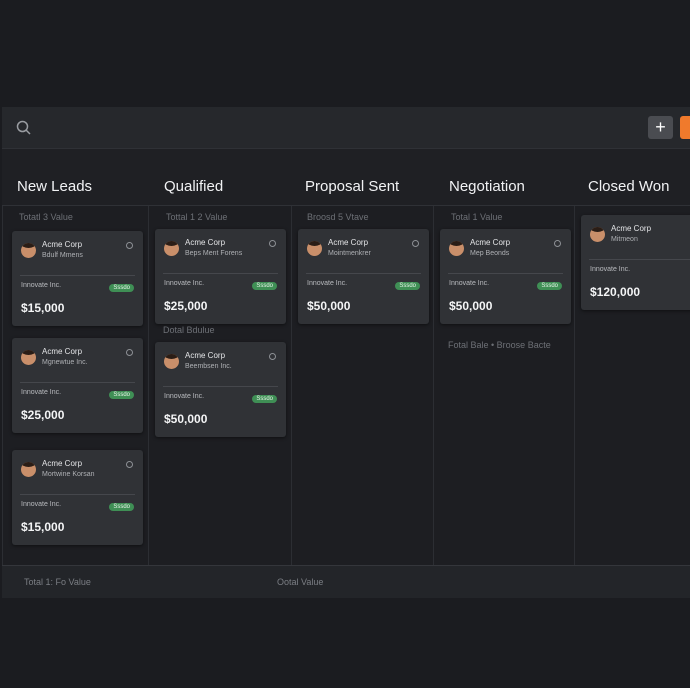  I want to click on column-summary: Tottal 1 2 Value, so click(197, 217).